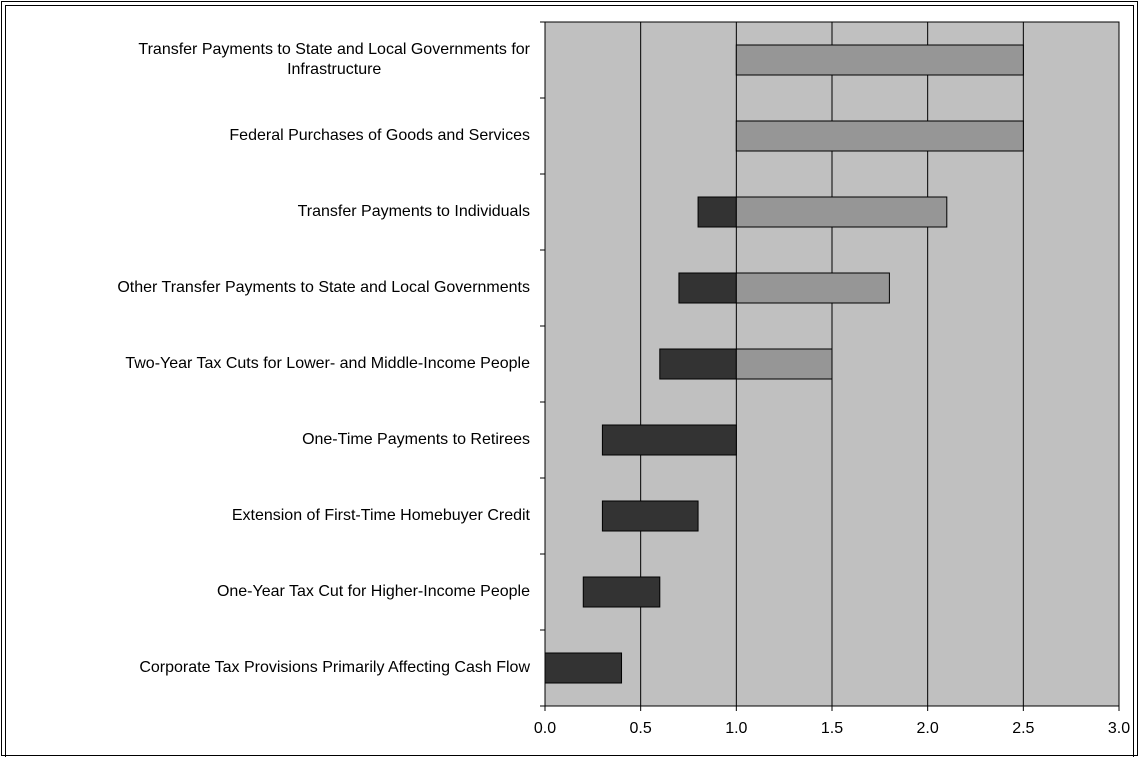 The image size is (1140, 757). I want to click on category-label: One-Time Payments to Retirees, so click(416, 439).